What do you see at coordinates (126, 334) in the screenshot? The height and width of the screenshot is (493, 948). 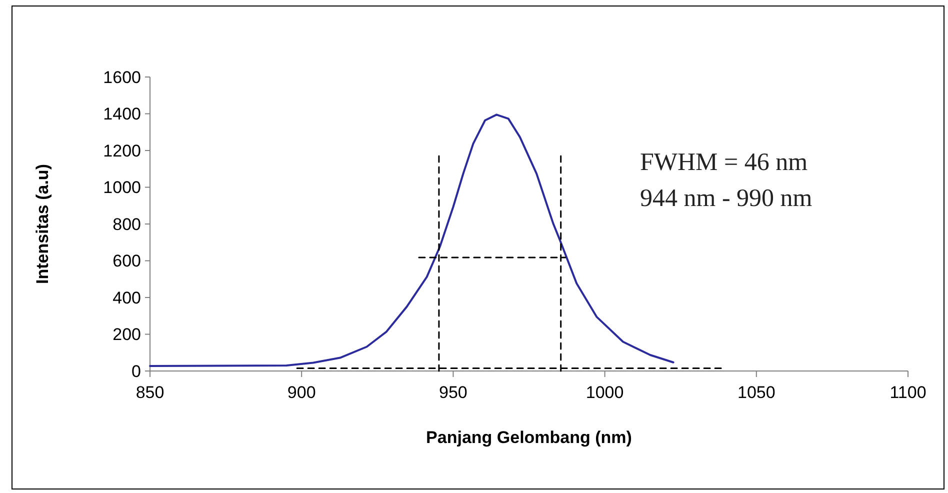 I see `y-tick-label: 200` at bounding box center [126, 334].